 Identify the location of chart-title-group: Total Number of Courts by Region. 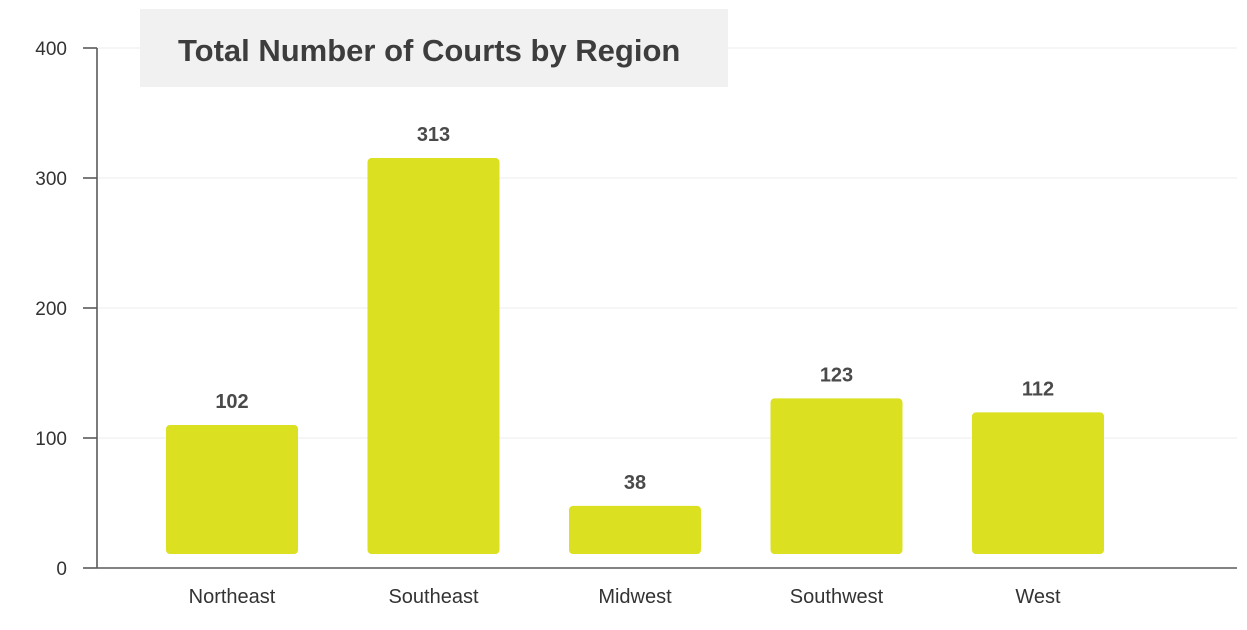
(434, 48).